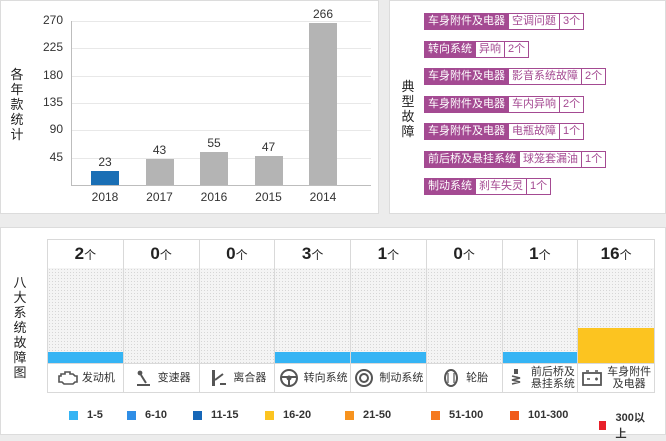 The width and height of the screenshot is (666, 441). Describe the element at coordinates (388, 358) in the screenshot. I see `severity-bar` at that location.